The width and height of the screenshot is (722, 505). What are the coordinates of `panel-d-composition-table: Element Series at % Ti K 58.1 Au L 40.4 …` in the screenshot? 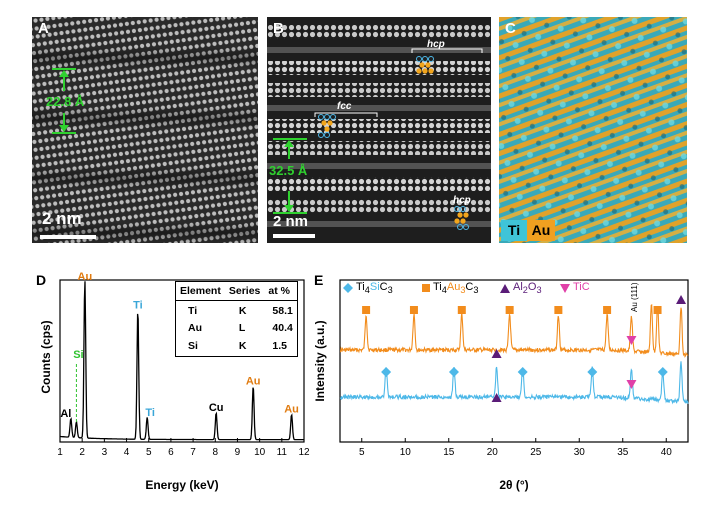 It's located at (236, 319).